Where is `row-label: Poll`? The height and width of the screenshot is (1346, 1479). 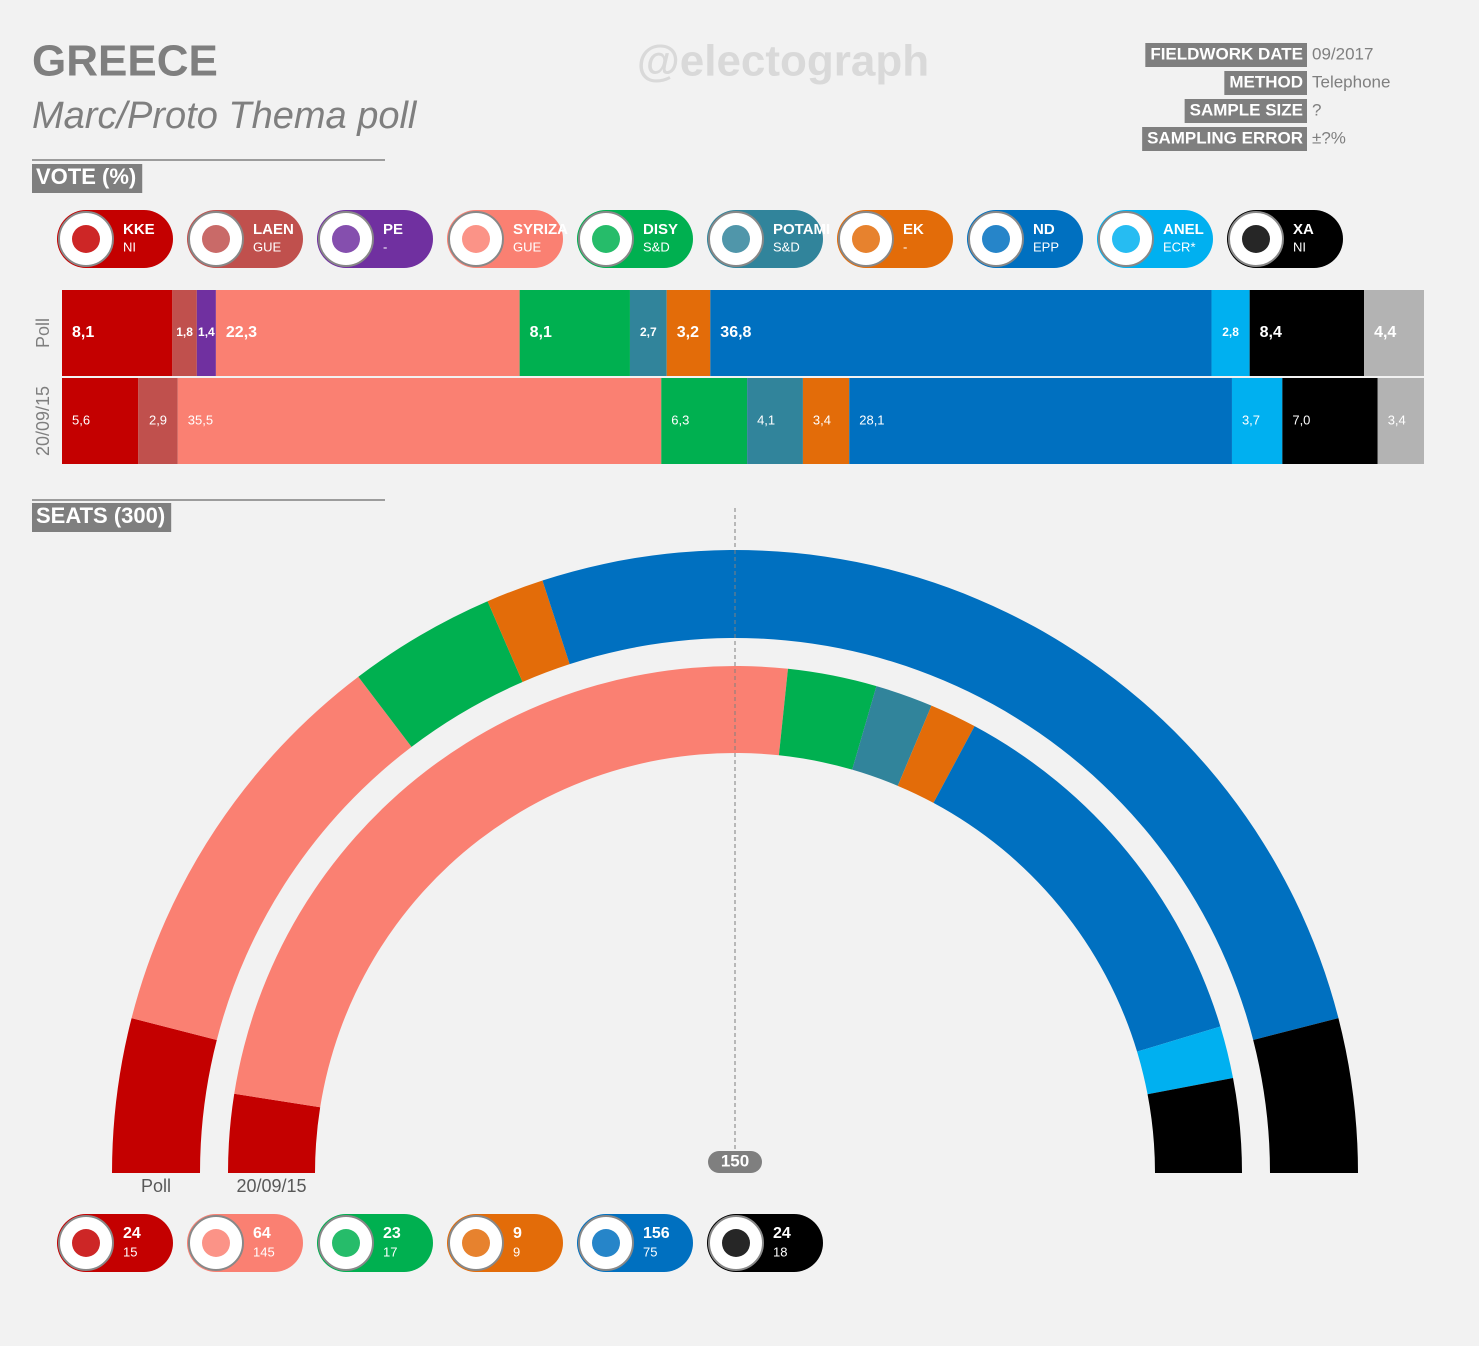
row-label: Poll is located at coordinates (43, 333).